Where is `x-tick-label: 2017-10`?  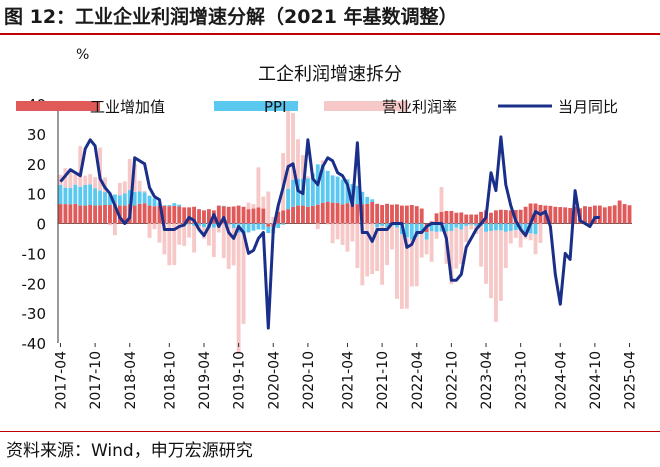 x-tick-label: 2017-10 is located at coordinates (96, 380).